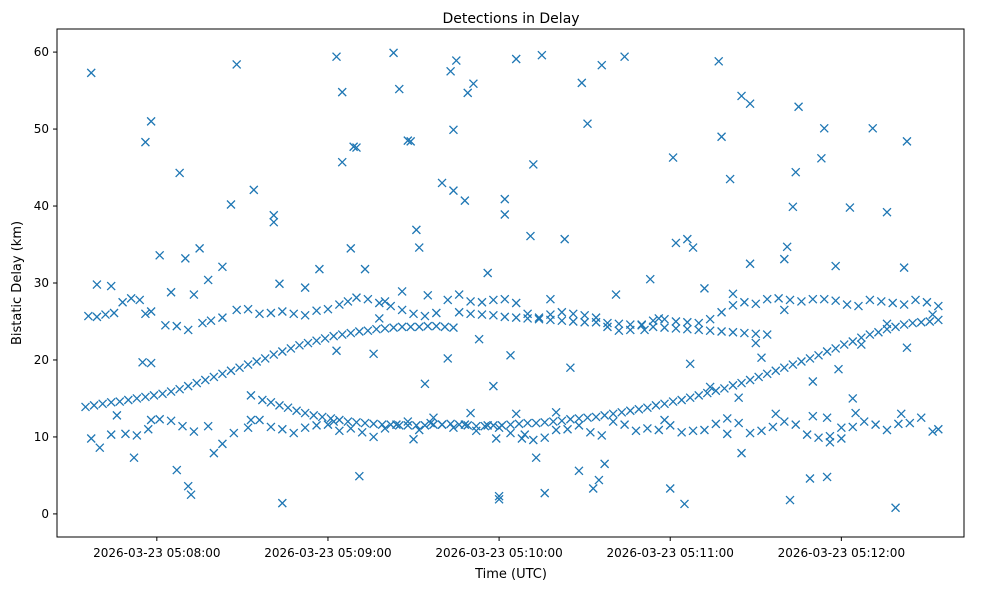  I want to click on x-tick-label: 2026-03-23 05:12:00, so click(841, 553).